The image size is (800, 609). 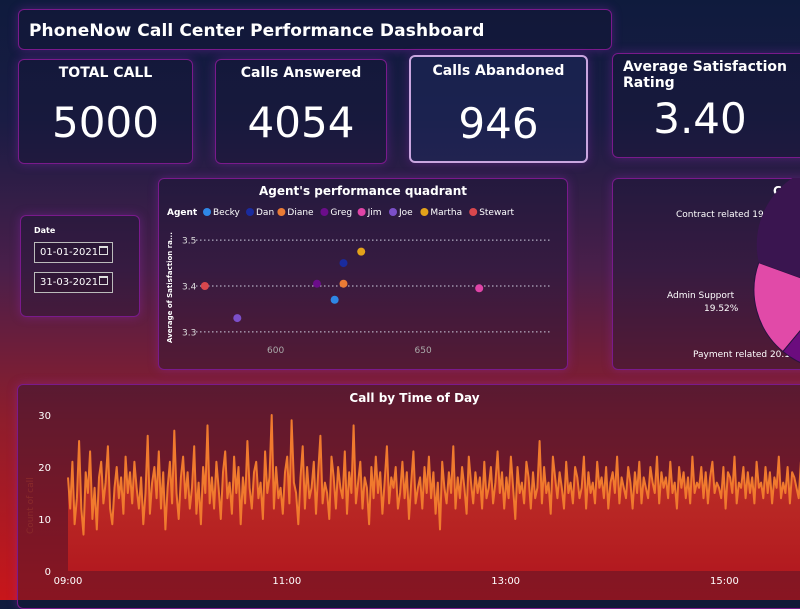 What do you see at coordinates (343, 263) in the screenshot?
I see `data-point-dan` at bounding box center [343, 263].